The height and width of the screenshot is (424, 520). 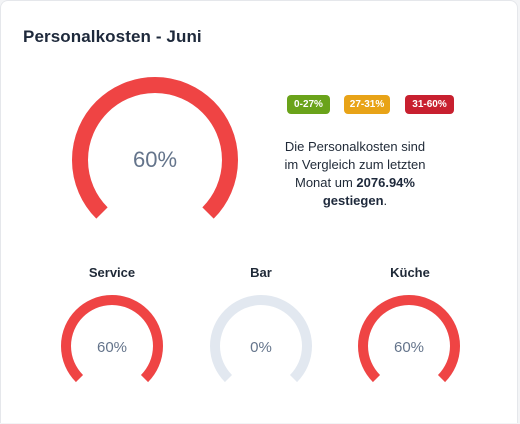 I want to click on department-label-kueche: Küche, so click(x=410, y=272).